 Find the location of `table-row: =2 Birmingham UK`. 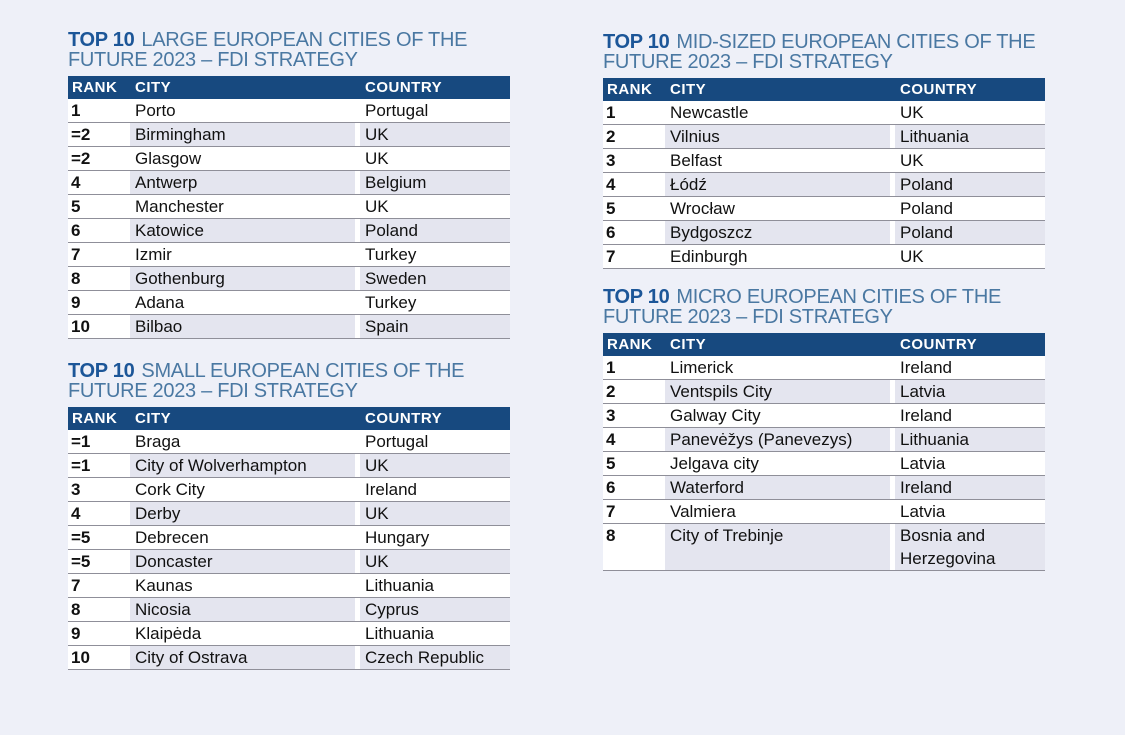

table-row: =2 Birmingham UK is located at coordinates (289, 135).